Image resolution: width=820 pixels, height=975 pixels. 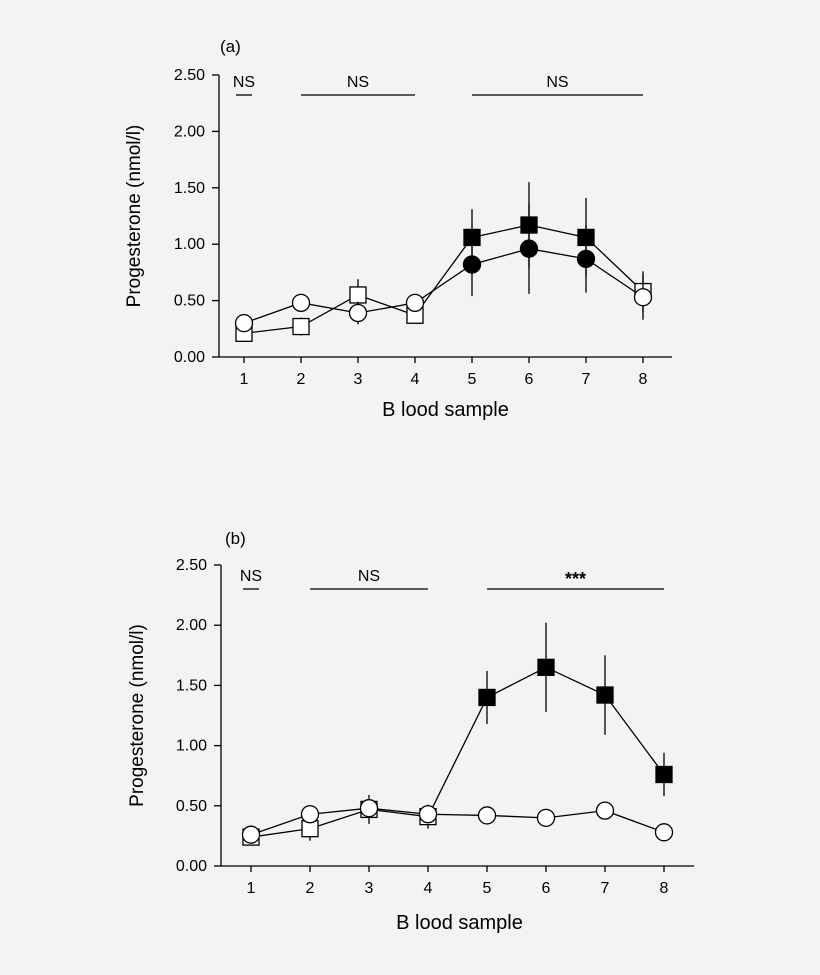 What do you see at coordinates (230, 46) in the screenshot?
I see `panel-label: (a)` at bounding box center [230, 46].